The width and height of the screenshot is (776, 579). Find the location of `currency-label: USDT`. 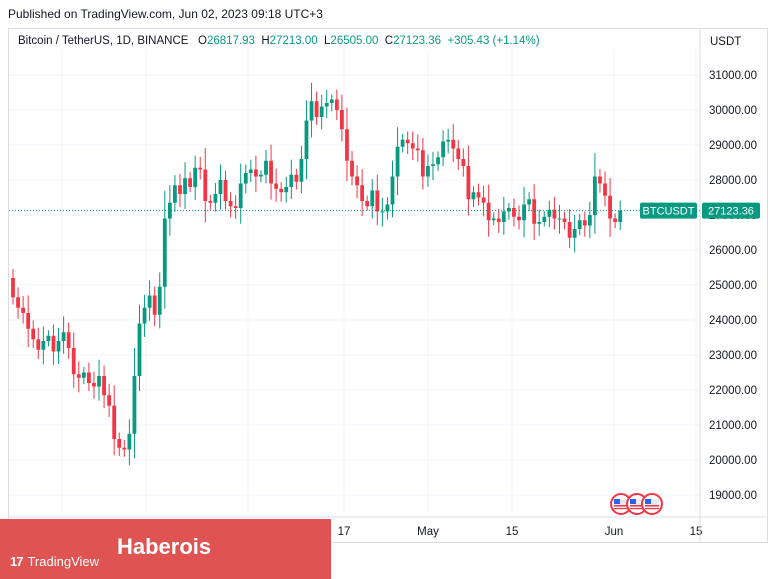

currency-label: USDT is located at coordinates (725, 42).